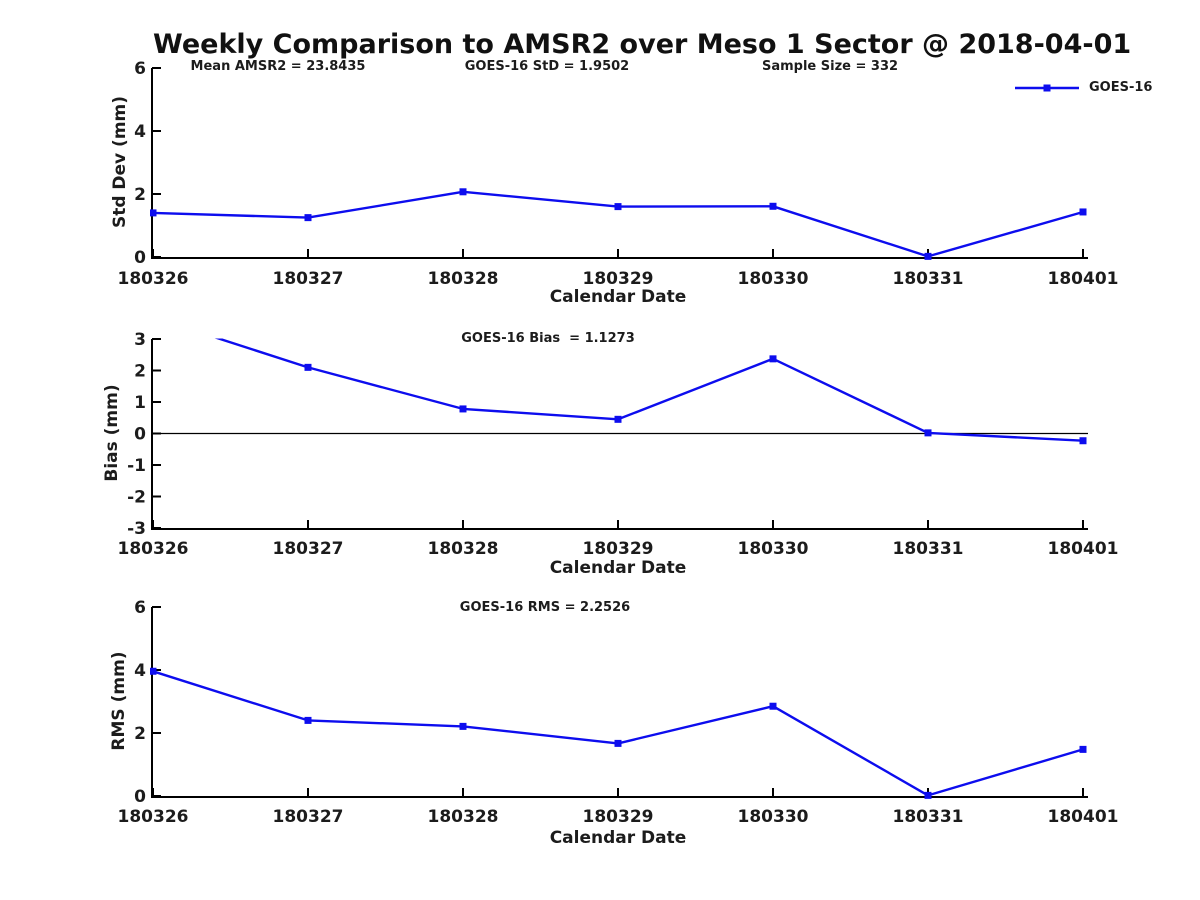 This screenshot has height=900, width=1200. I want to click on y-tick-label: -2, so click(136, 498).